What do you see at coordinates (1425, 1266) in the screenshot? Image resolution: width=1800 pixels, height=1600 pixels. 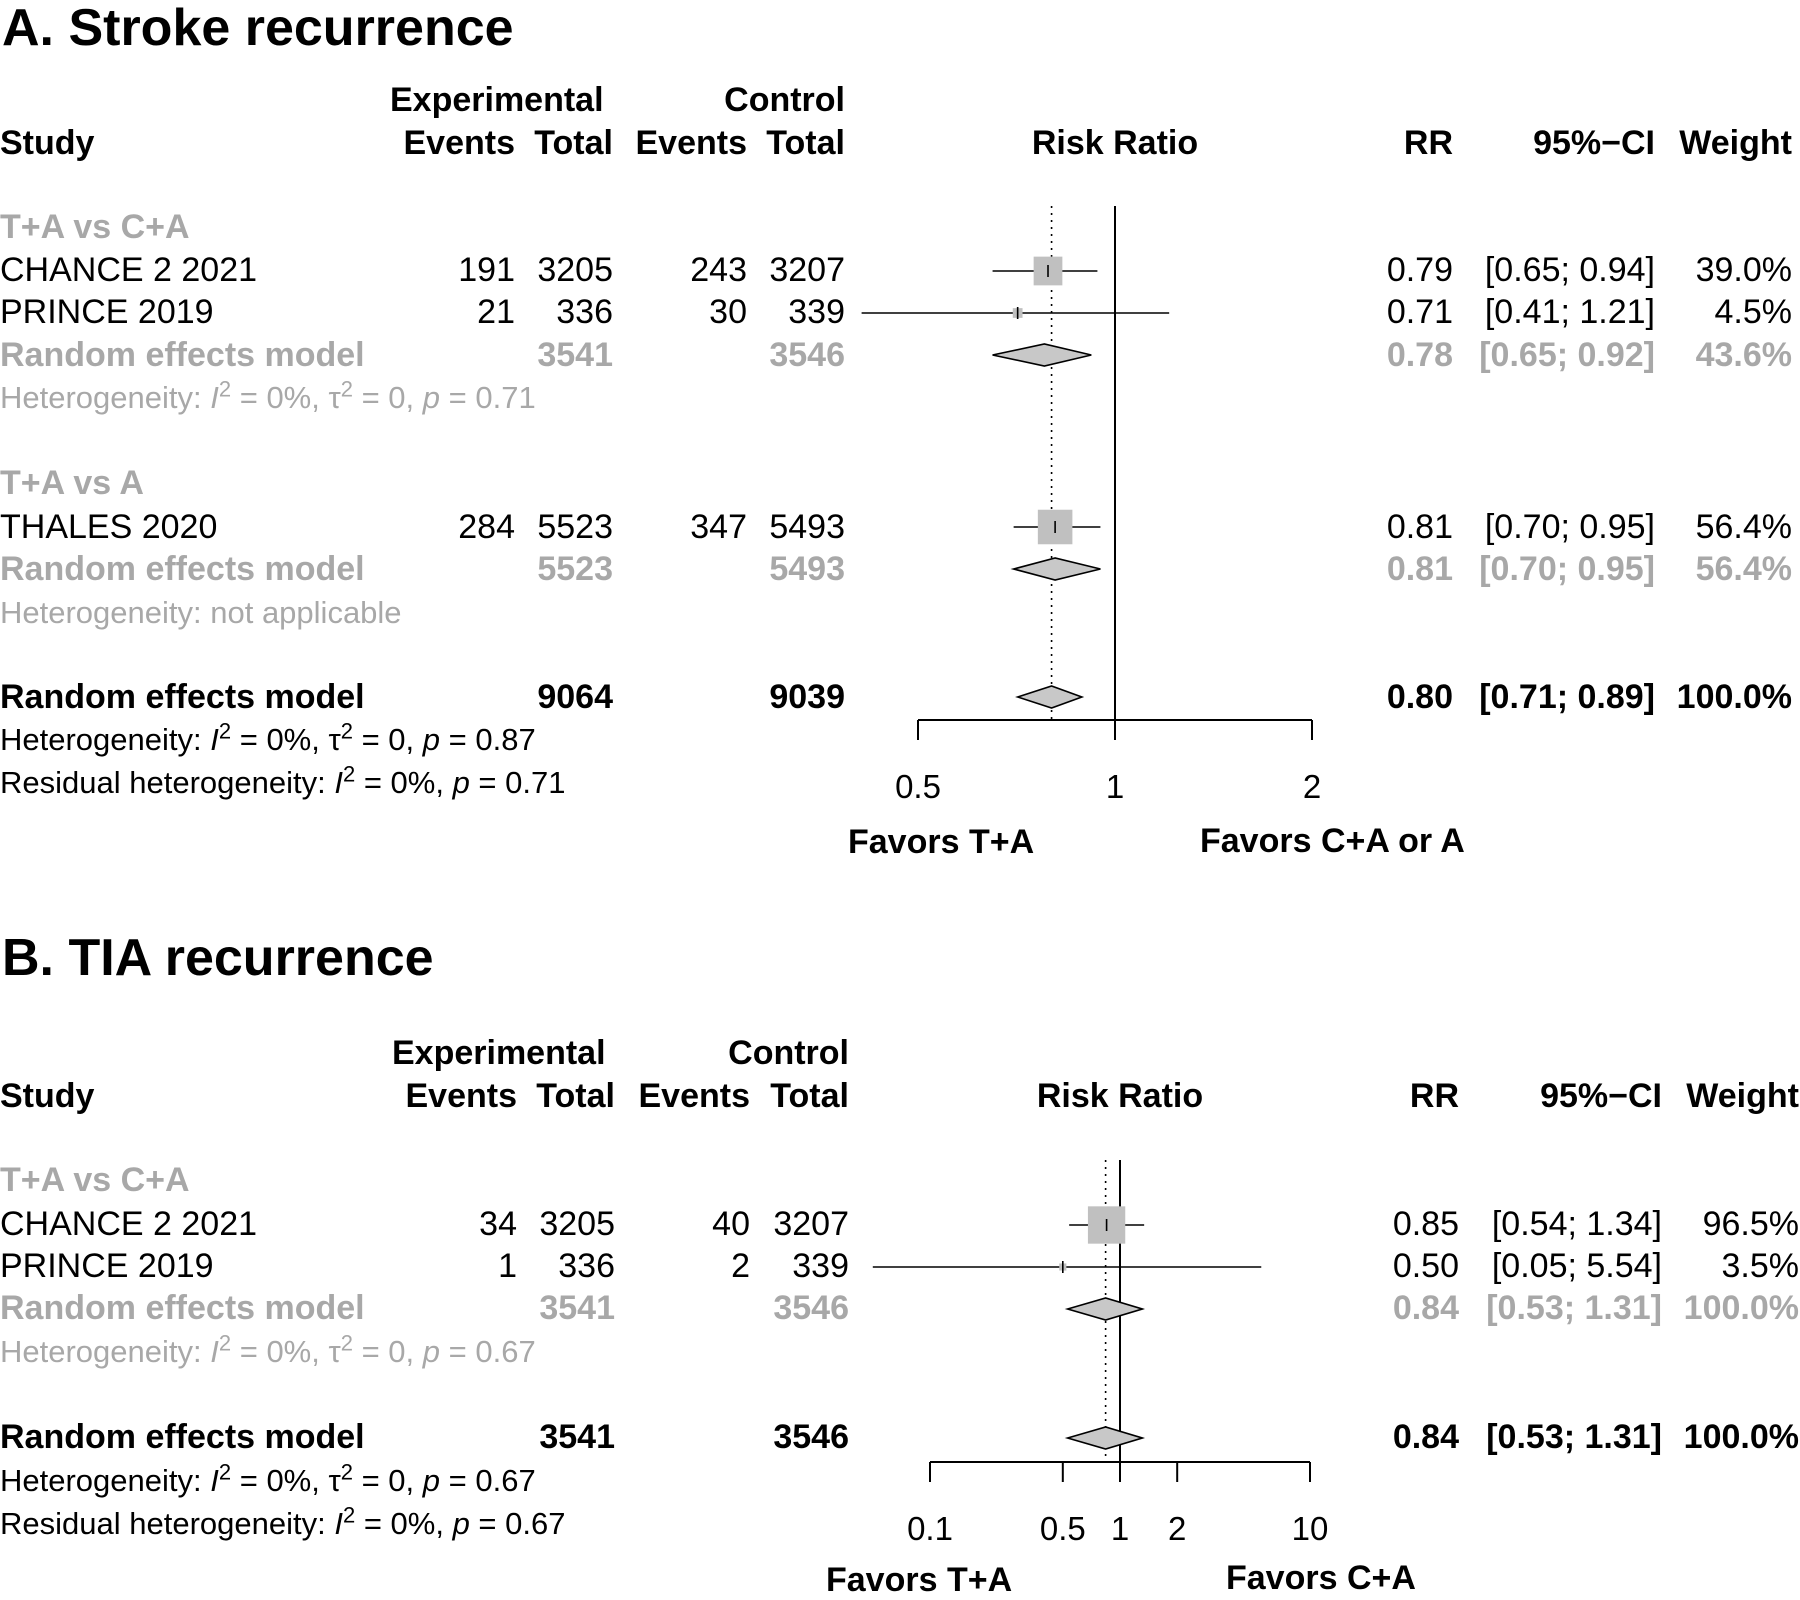 I see `rr-value: 0.50` at bounding box center [1425, 1266].